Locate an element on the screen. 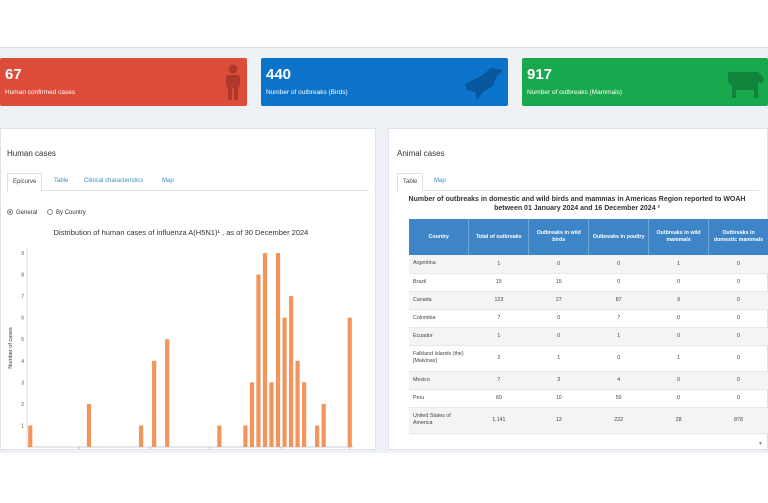  card-mammal-outbreaks: 917 Number of outbreaks (Mammals) is located at coordinates (645, 82).